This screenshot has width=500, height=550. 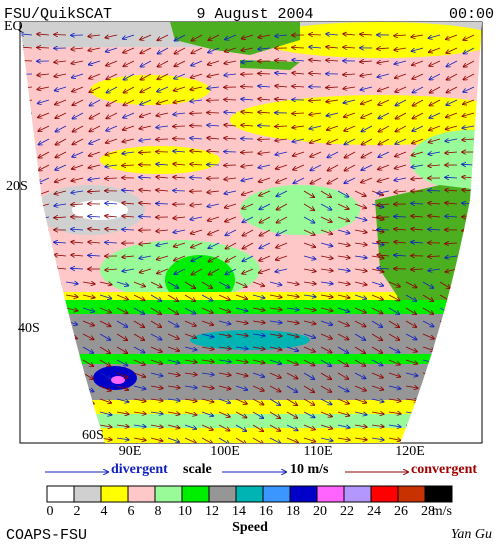 What do you see at coordinates (471, 534) in the screenshot?
I see `footer-right: Yan Gu` at bounding box center [471, 534].